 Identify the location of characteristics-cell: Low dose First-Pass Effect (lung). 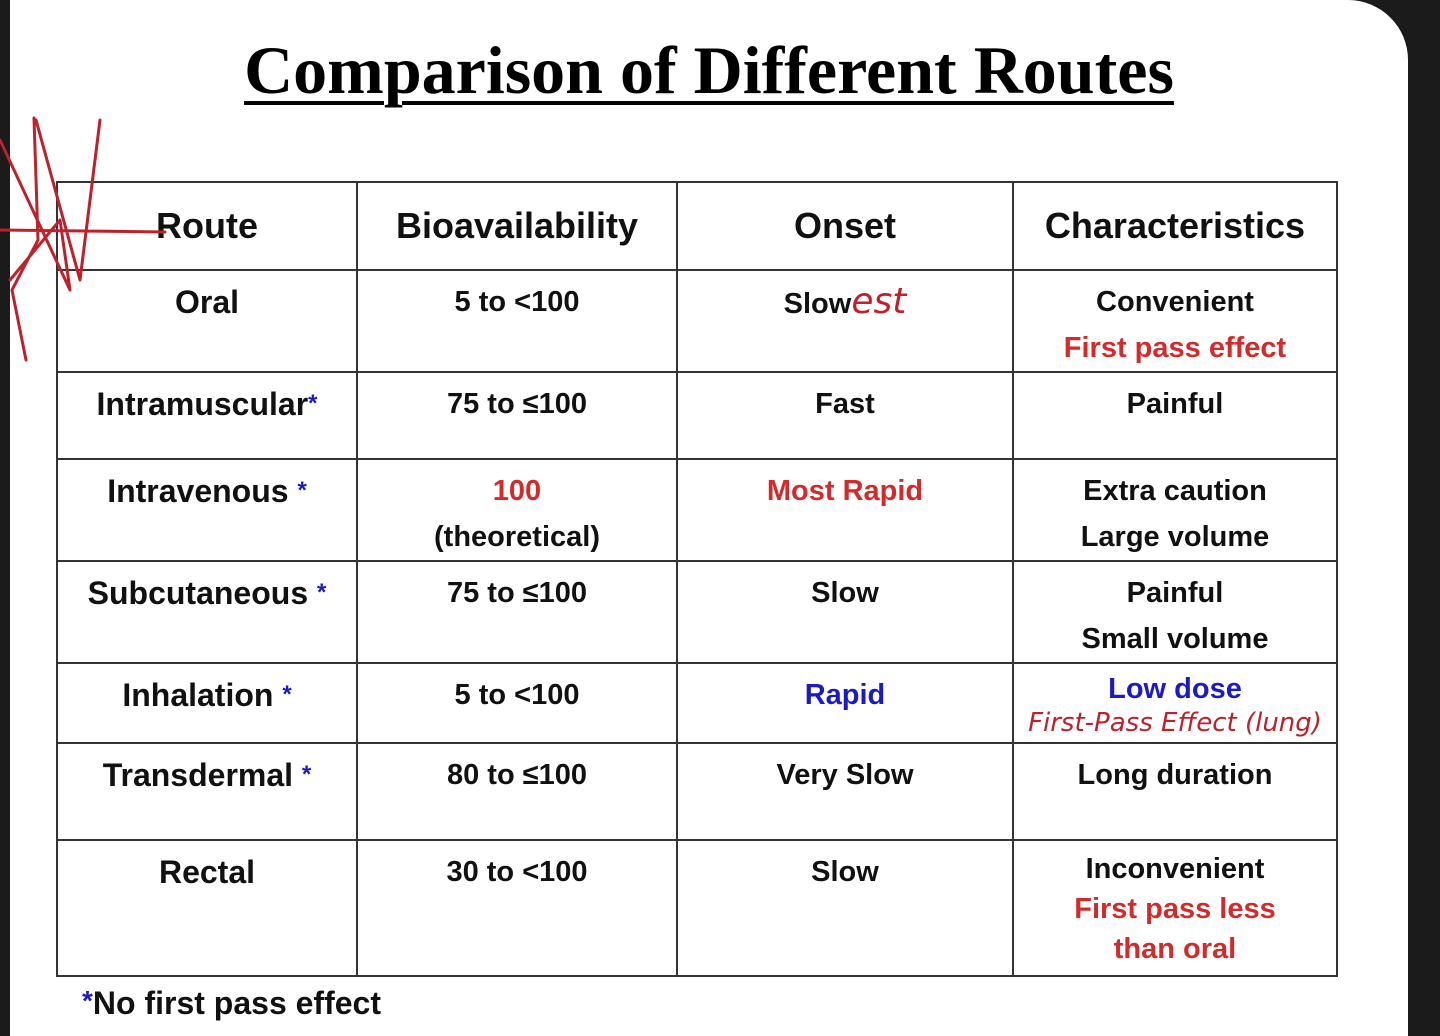
(1175, 703).